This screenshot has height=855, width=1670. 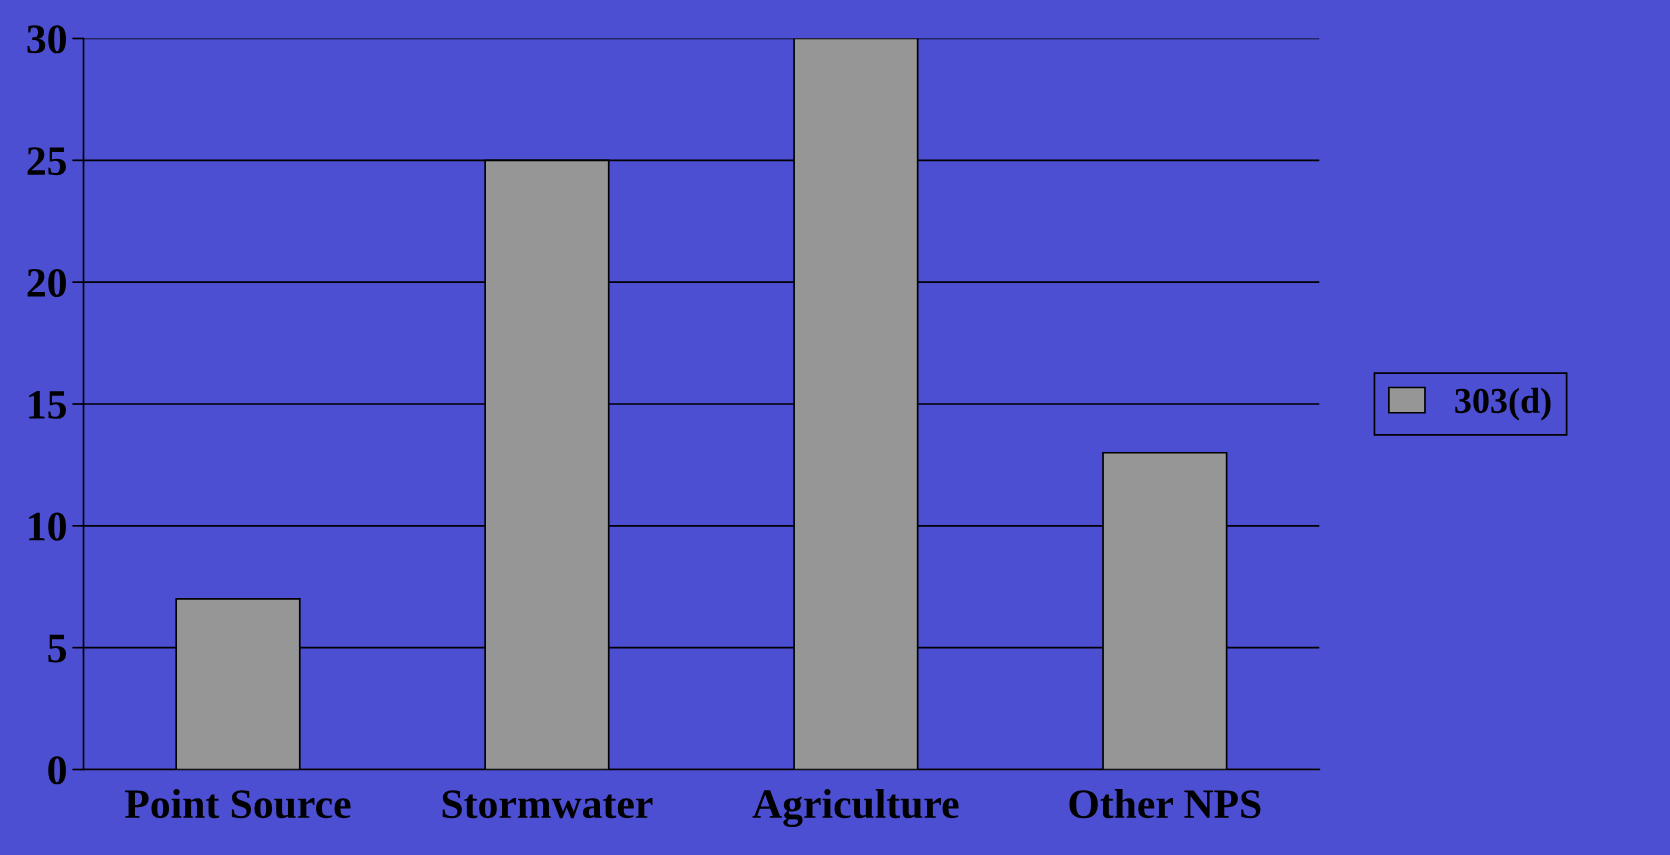 What do you see at coordinates (855, 808) in the screenshot?
I see `x-tick-label: Agriculture` at bounding box center [855, 808].